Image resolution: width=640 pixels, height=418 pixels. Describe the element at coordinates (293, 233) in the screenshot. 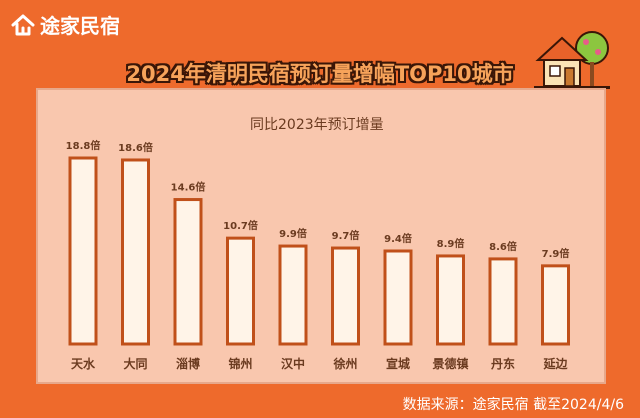

I see `data-label-5: 9.9倍` at that location.